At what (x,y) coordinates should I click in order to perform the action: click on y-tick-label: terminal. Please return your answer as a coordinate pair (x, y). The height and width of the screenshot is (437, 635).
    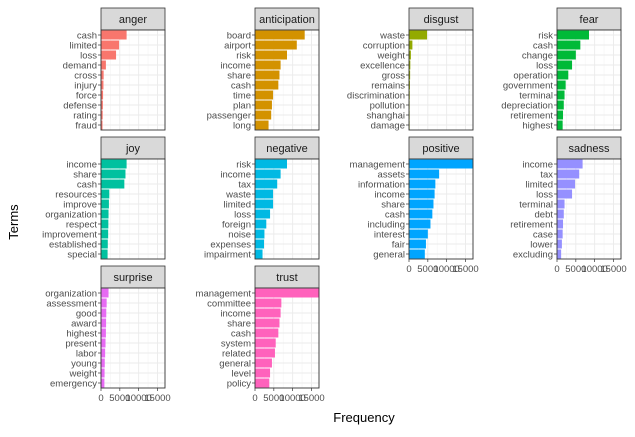
    Looking at the image, I should click on (536, 204).